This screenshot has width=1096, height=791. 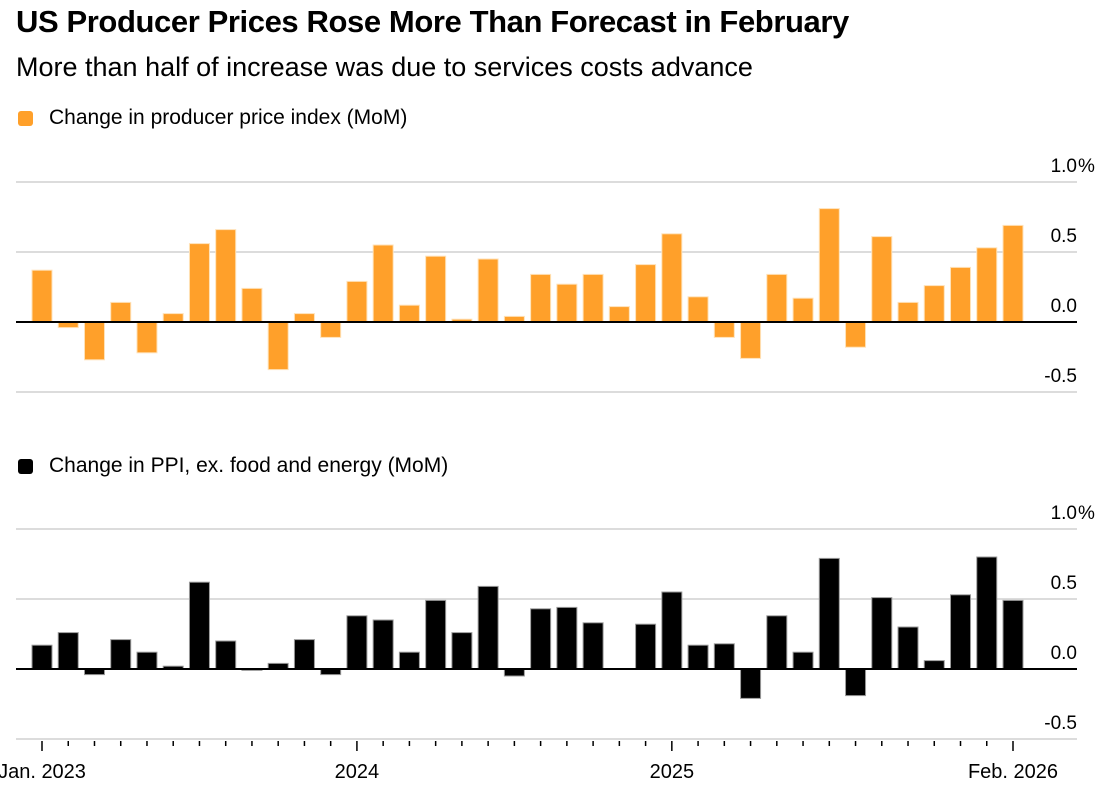 What do you see at coordinates (304, 318) in the screenshot?
I see `bar-ppi-nov-2023` at bounding box center [304, 318].